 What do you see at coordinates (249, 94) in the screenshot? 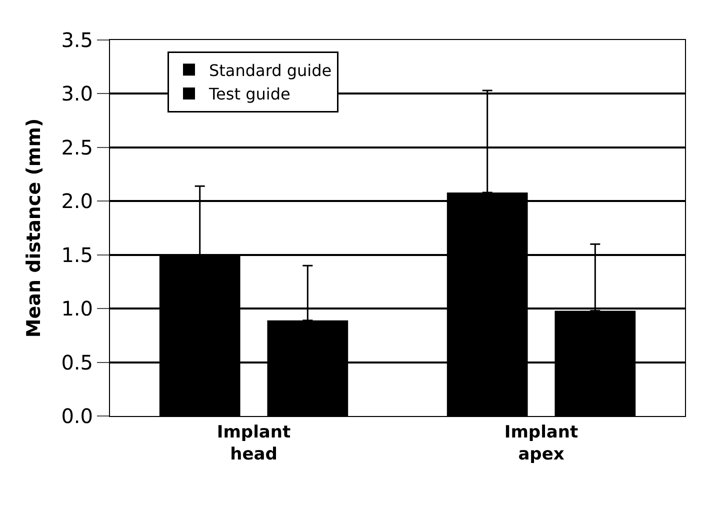
I see `legend-label: Test guide` at bounding box center [249, 94].